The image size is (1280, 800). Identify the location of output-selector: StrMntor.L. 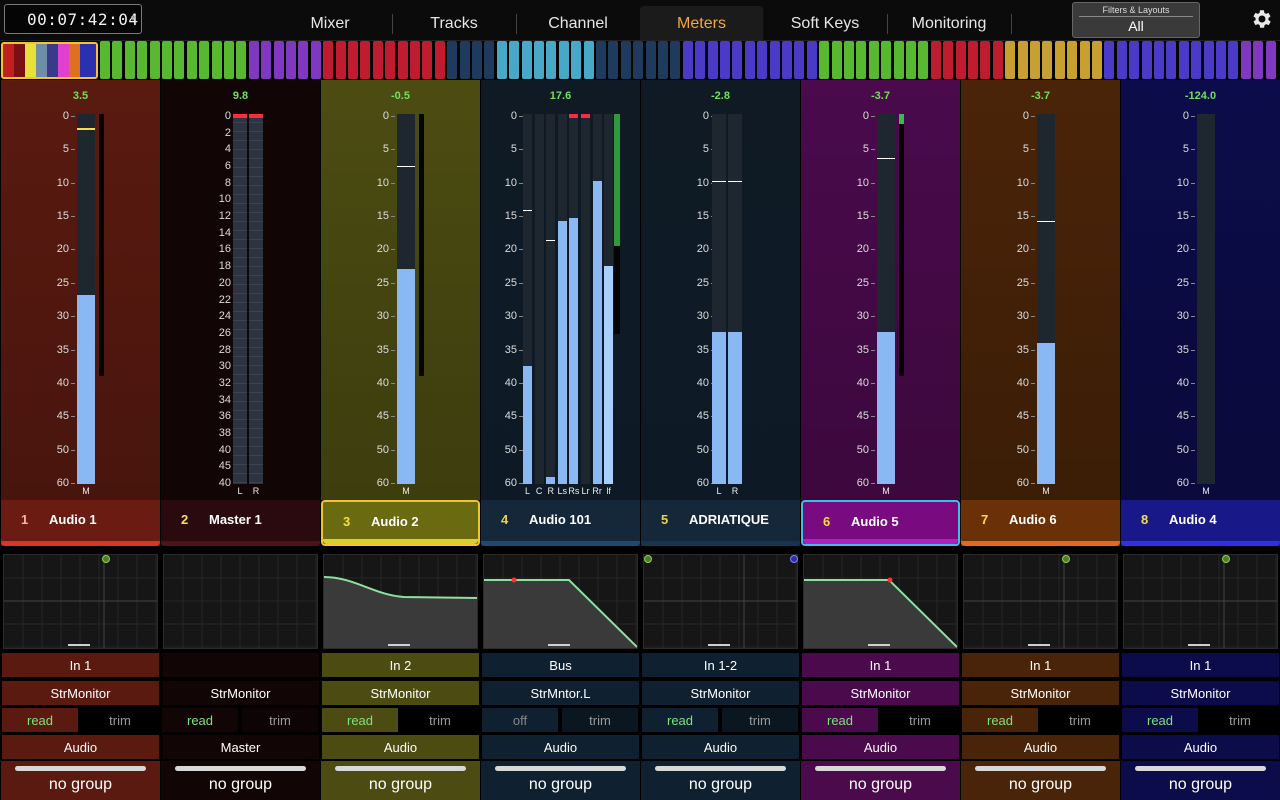
(560, 693).